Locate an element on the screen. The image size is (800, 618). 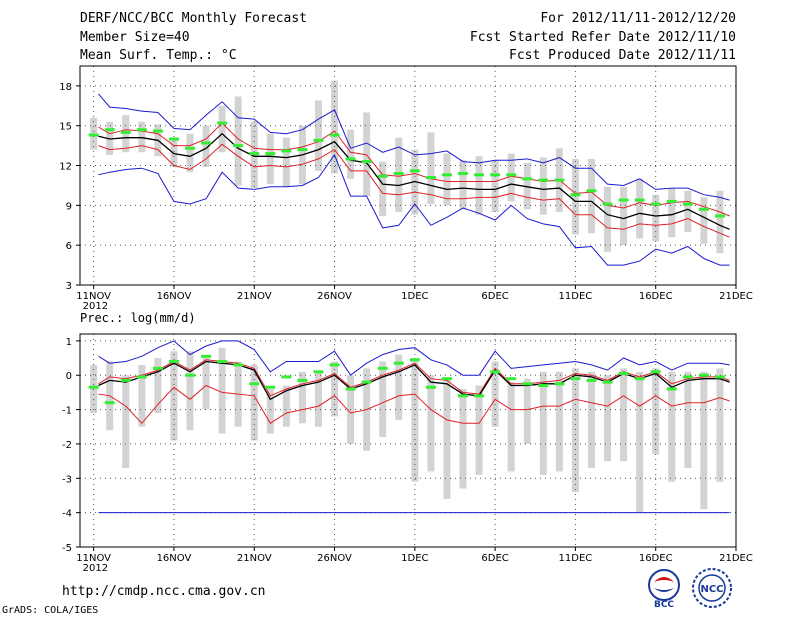
prec-y-tick-label: -2 is located at coordinates (67, 445).